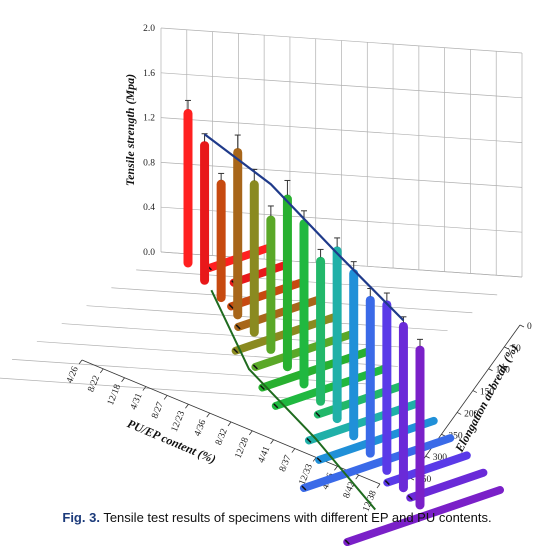  I want to click on tensile-trend-line, so click(304, 227).